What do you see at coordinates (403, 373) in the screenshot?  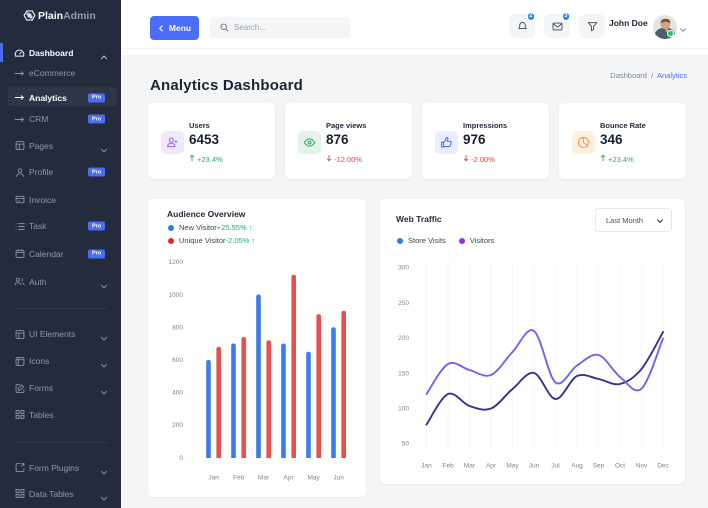 I see `svg-text: 150` at bounding box center [403, 373].